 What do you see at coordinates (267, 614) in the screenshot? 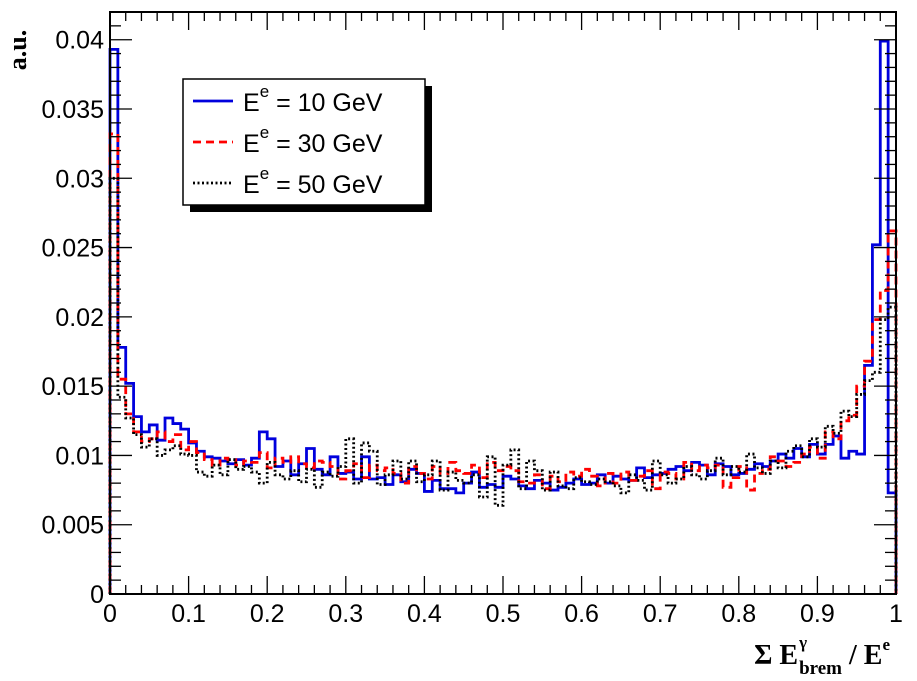
I see `x-tick-label: 0.2` at bounding box center [267, 614].